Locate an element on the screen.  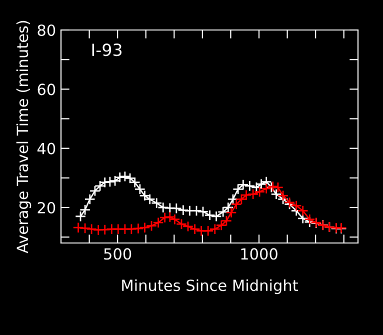
y-axis-title: Average Travel Time (minutes) is located at coordinates (24, 137).